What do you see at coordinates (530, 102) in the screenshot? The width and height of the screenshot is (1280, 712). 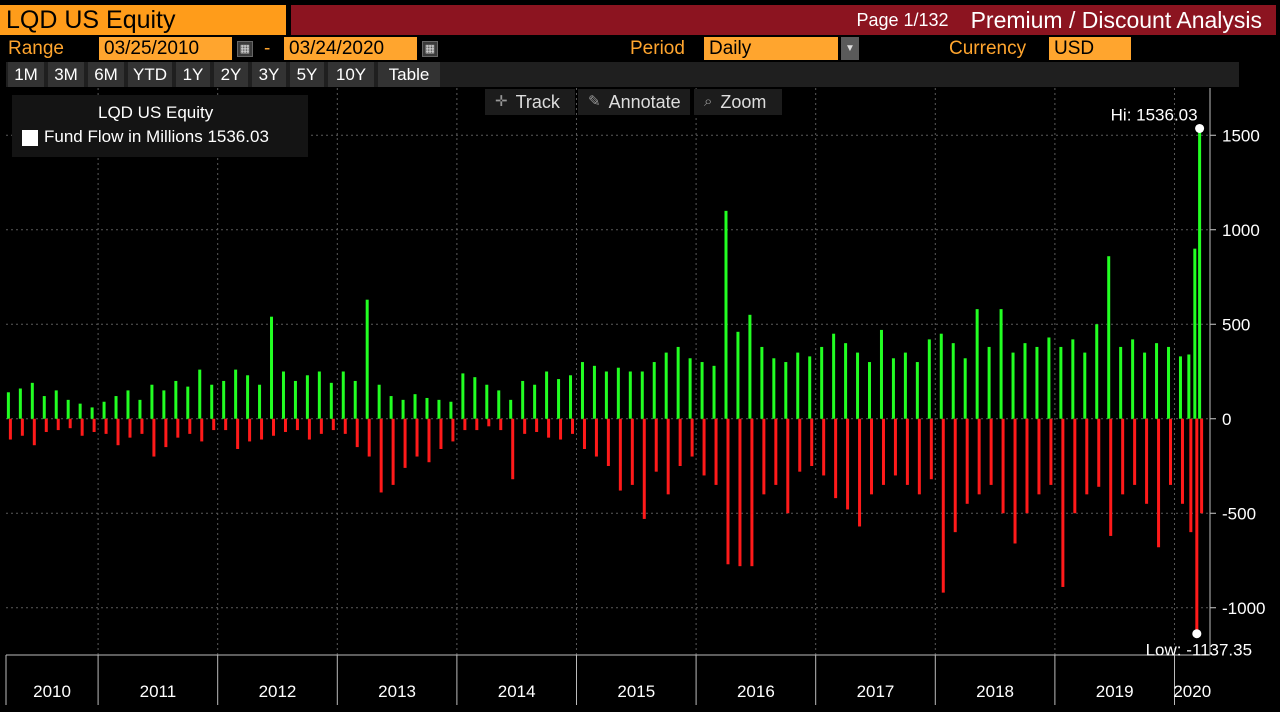 I see `track-button: ✛ Track` at bounding box center [530, 102].